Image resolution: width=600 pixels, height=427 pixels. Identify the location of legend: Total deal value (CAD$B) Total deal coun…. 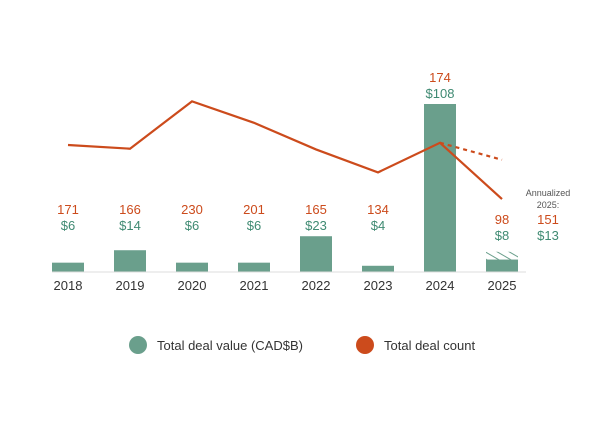
(302, 345).